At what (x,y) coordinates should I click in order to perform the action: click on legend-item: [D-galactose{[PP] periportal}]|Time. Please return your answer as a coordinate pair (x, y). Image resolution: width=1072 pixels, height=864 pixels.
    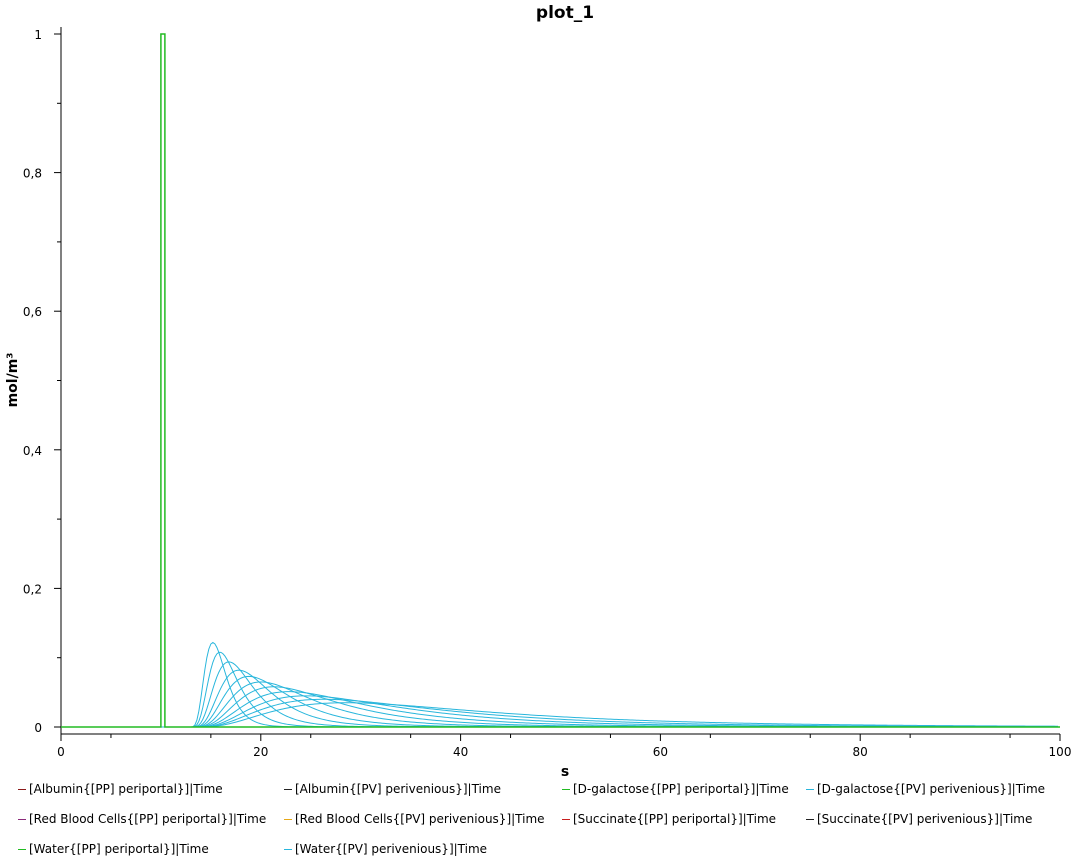
    Looking at the image, I should click on (675, 789).